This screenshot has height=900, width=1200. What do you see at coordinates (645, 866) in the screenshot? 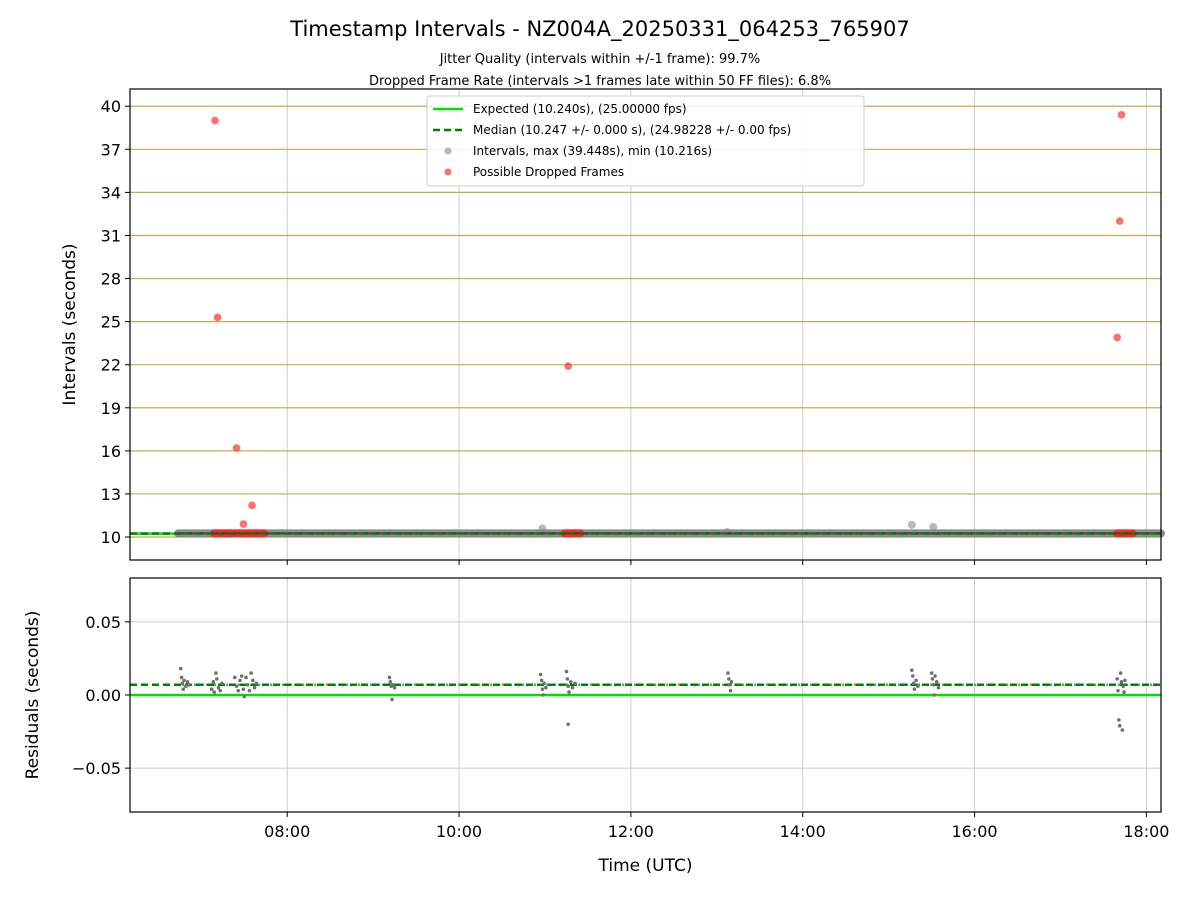
I see `x-axis-label: Time (UTC)` at bounding box center [645, 866].